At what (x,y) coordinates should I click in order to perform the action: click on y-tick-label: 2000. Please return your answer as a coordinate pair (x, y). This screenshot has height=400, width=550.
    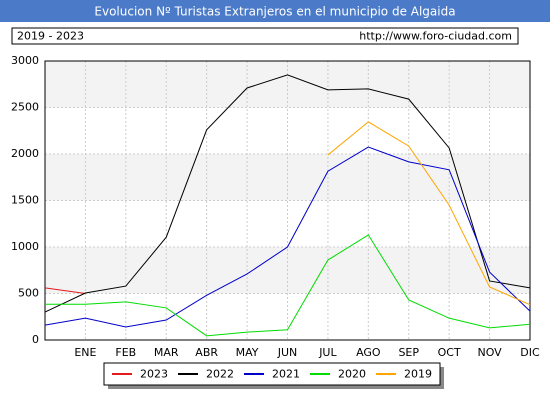
    Looking at the image, I should click on (25, 153).